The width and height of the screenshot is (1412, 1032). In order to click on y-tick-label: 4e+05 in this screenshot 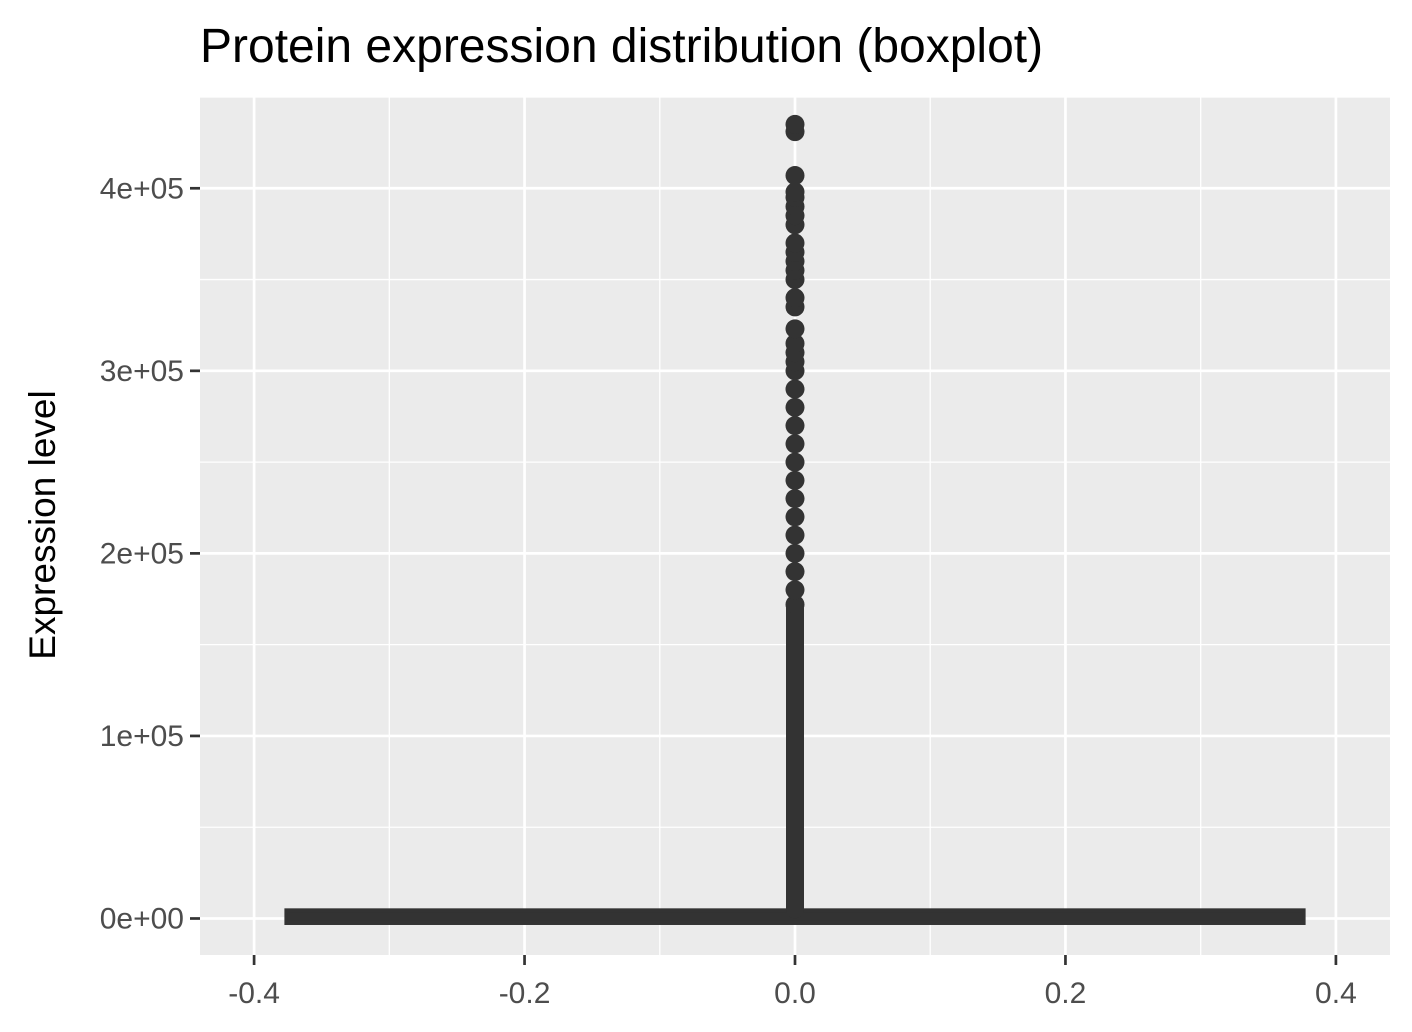, I will do `click(142, 188)`.